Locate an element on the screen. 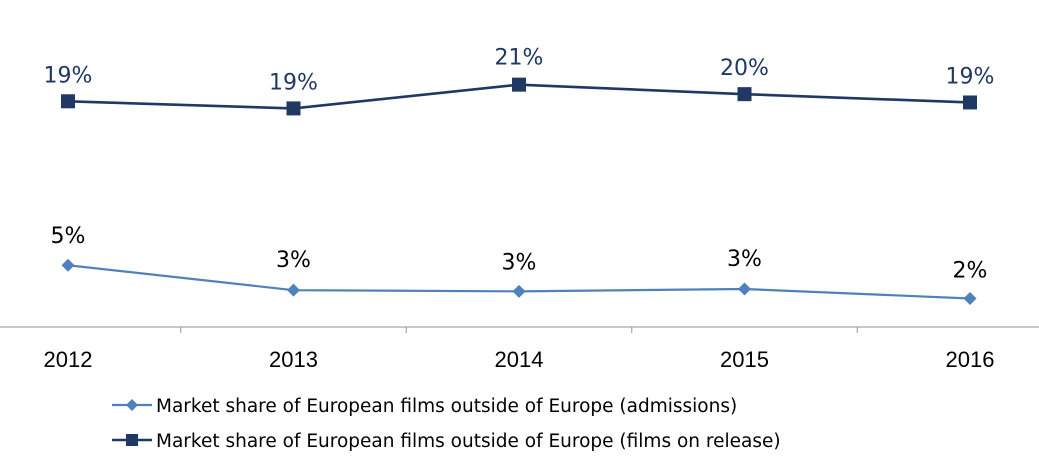 The height and width of the screenshot is (468, 1039). x-tick-label: 2014 is located at coordinates (519, 359).